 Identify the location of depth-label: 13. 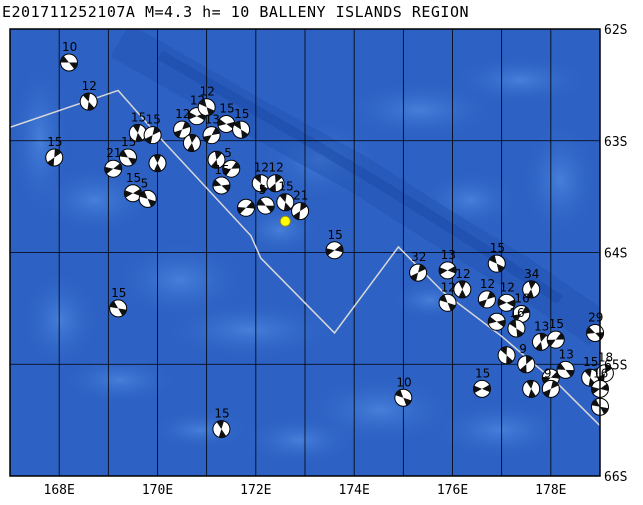
(566, 354).